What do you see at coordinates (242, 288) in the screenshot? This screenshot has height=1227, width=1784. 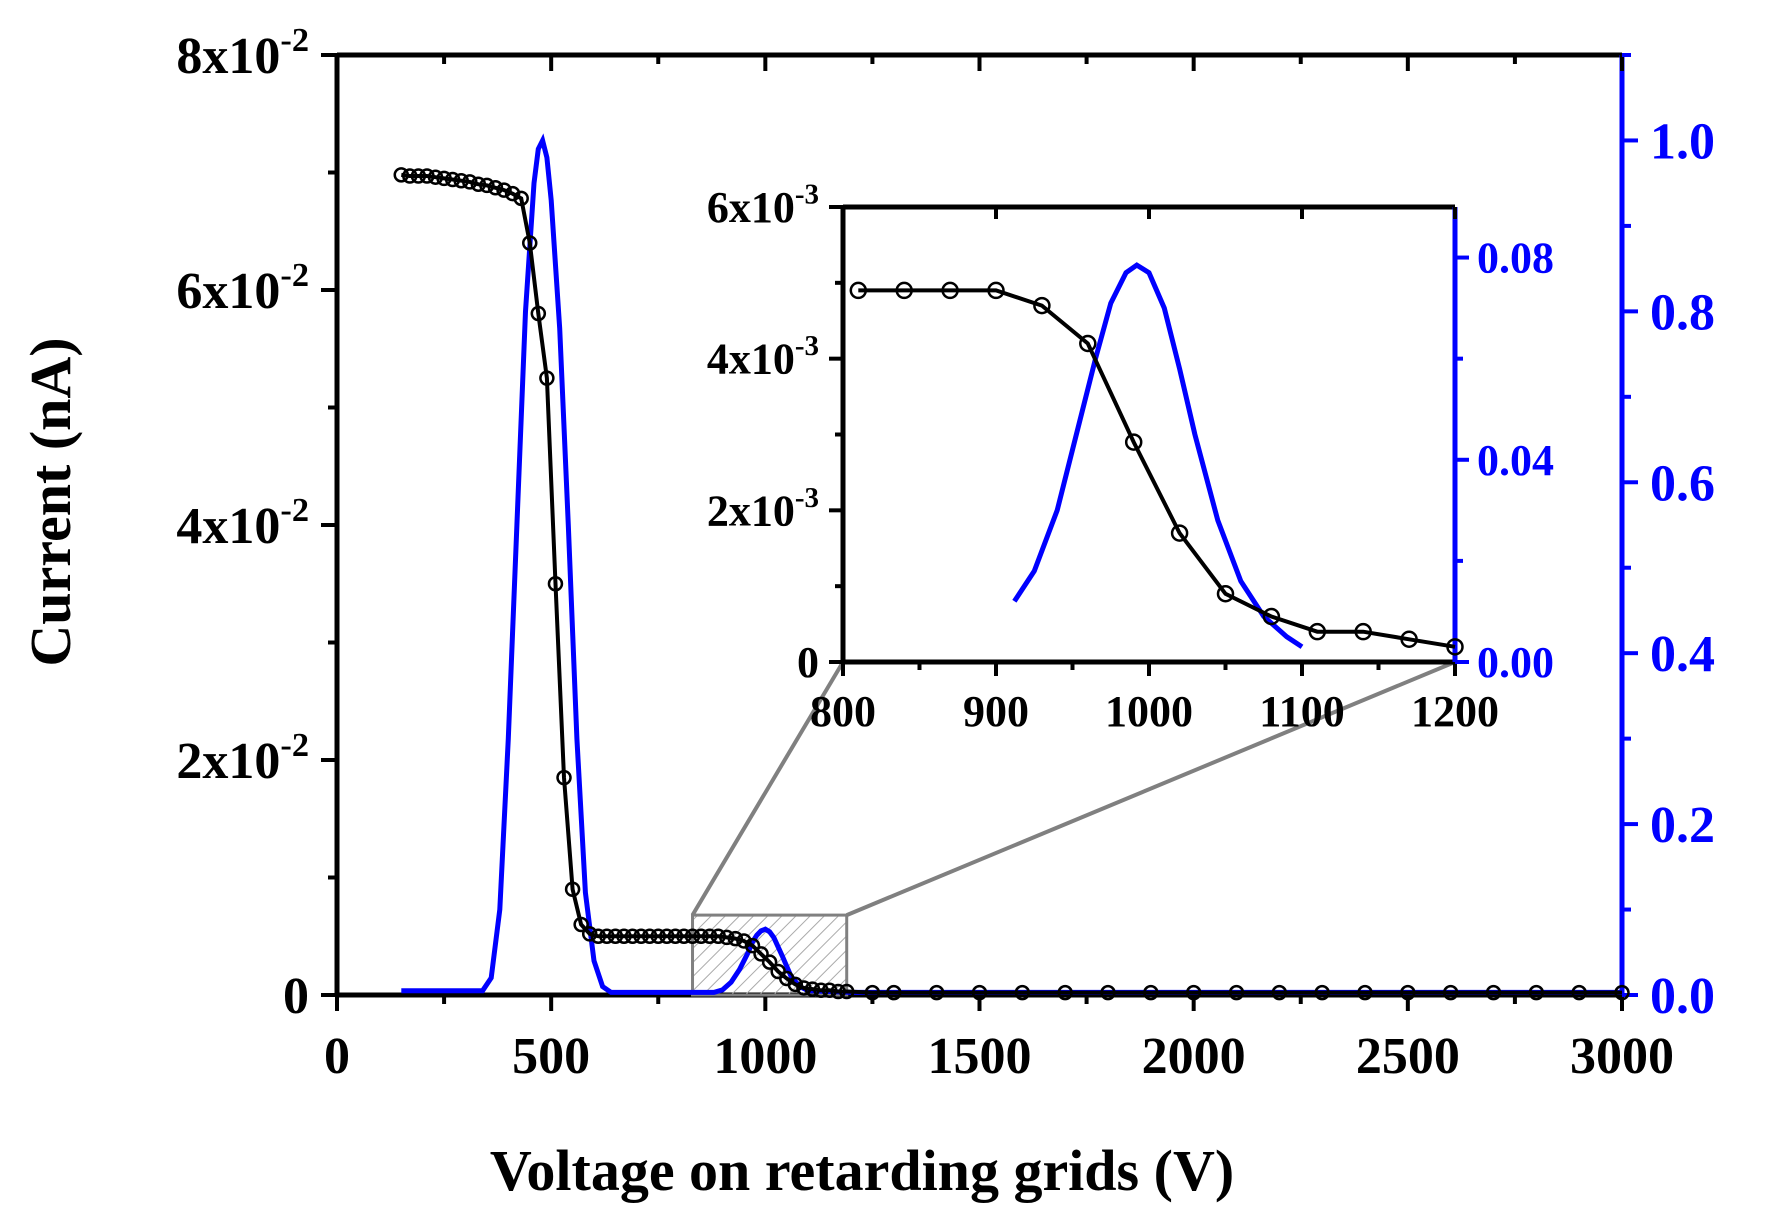 I see `y-tick-label: 6x10⁻²` at bounding box center [242, 288].